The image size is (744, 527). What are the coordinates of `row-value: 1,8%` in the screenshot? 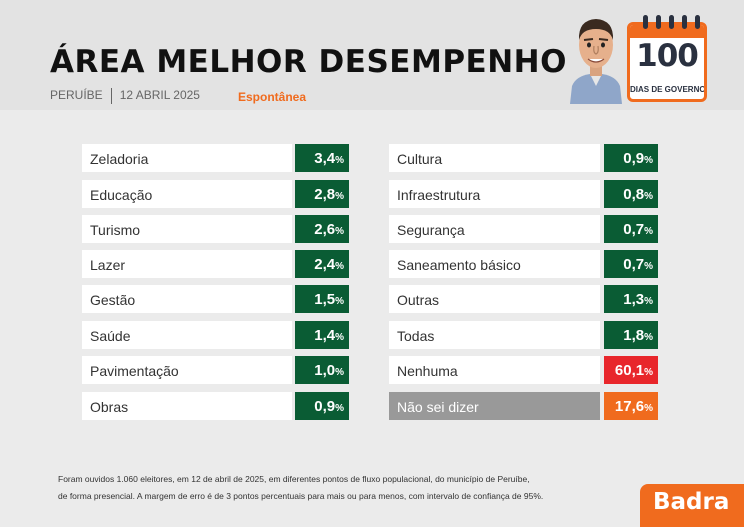 It's located at (631, 335).